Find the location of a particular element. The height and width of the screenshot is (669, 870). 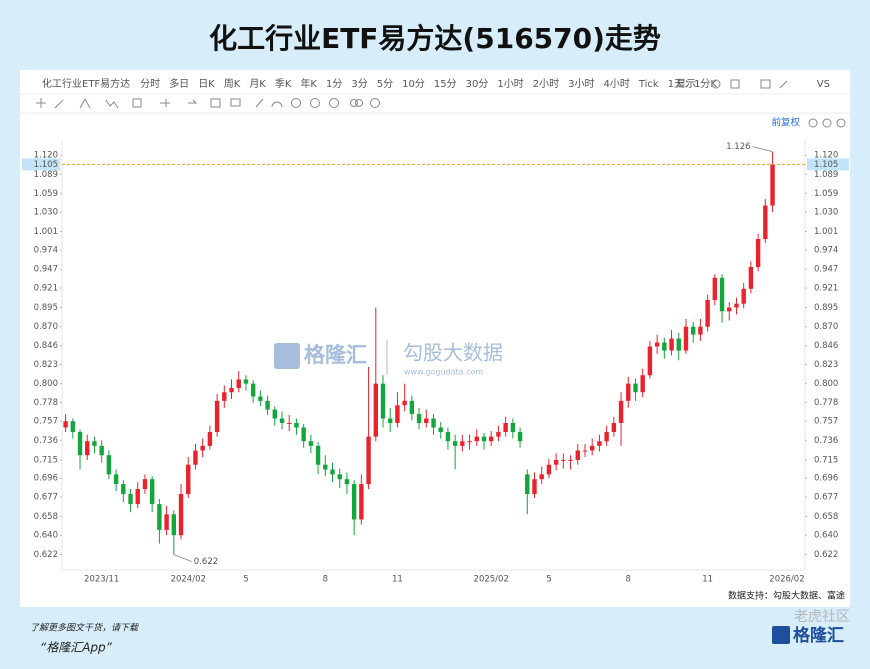

price-badge is located at coordinates (41, 164).